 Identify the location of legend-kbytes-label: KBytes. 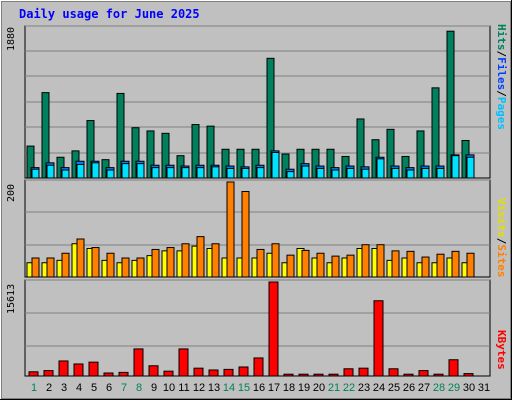
(501, 350).